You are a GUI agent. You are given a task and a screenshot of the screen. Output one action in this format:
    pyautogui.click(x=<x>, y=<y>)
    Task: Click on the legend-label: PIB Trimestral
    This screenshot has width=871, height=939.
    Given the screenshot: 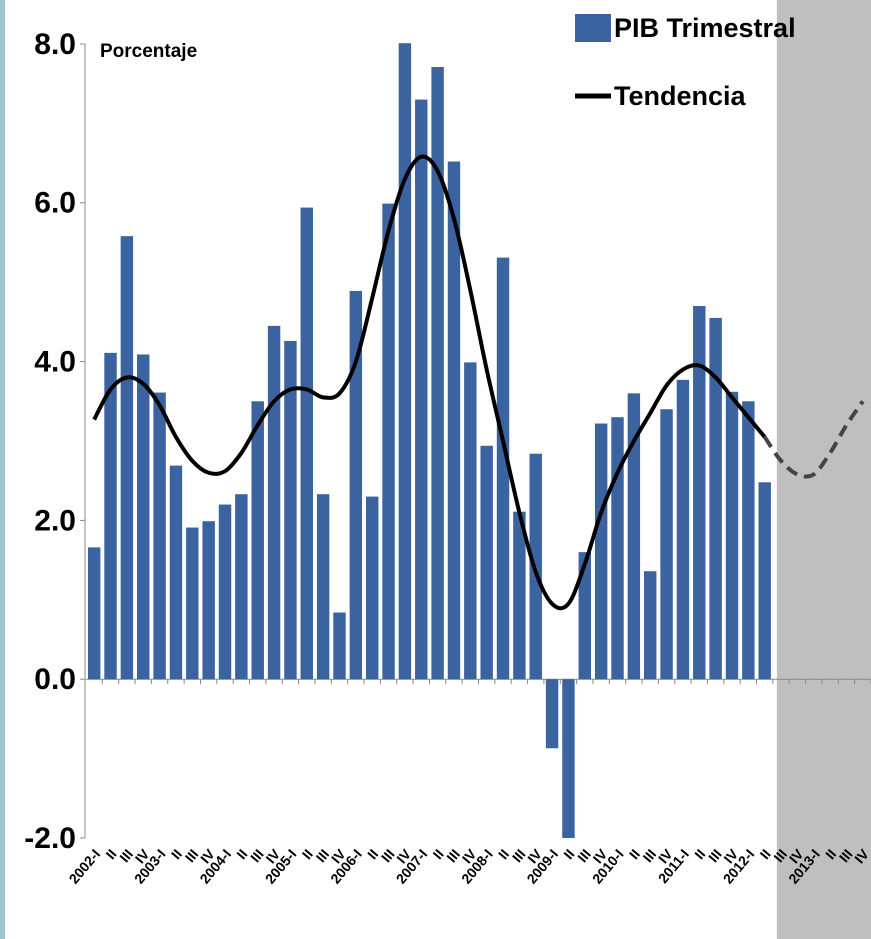 What is the action you would take?
    pyautogui.click(x=705, y=28)
    